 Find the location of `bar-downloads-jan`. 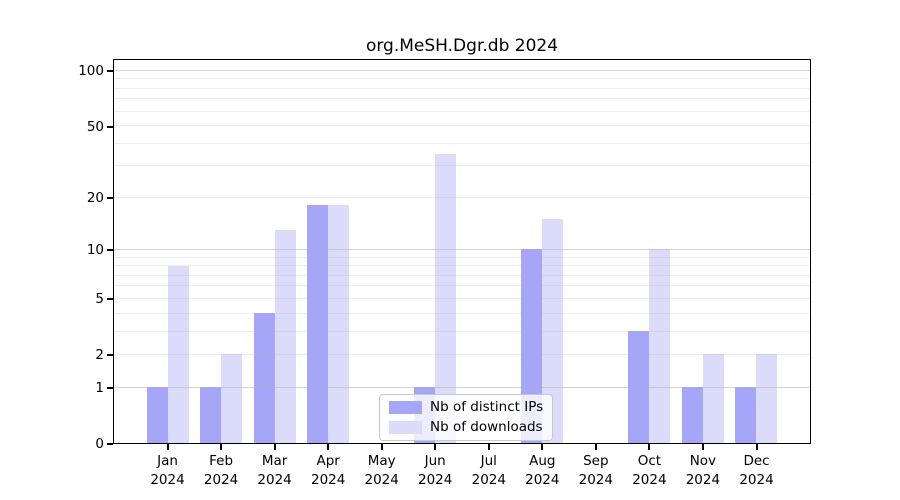

bar-downloads-jan is located at coordinates (178, 354).